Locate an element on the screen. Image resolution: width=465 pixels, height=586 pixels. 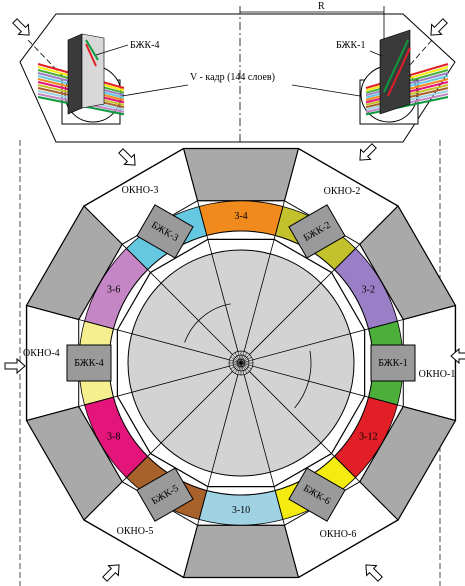
block-b4: БЖК-4 is located at coordinates (89, 363).